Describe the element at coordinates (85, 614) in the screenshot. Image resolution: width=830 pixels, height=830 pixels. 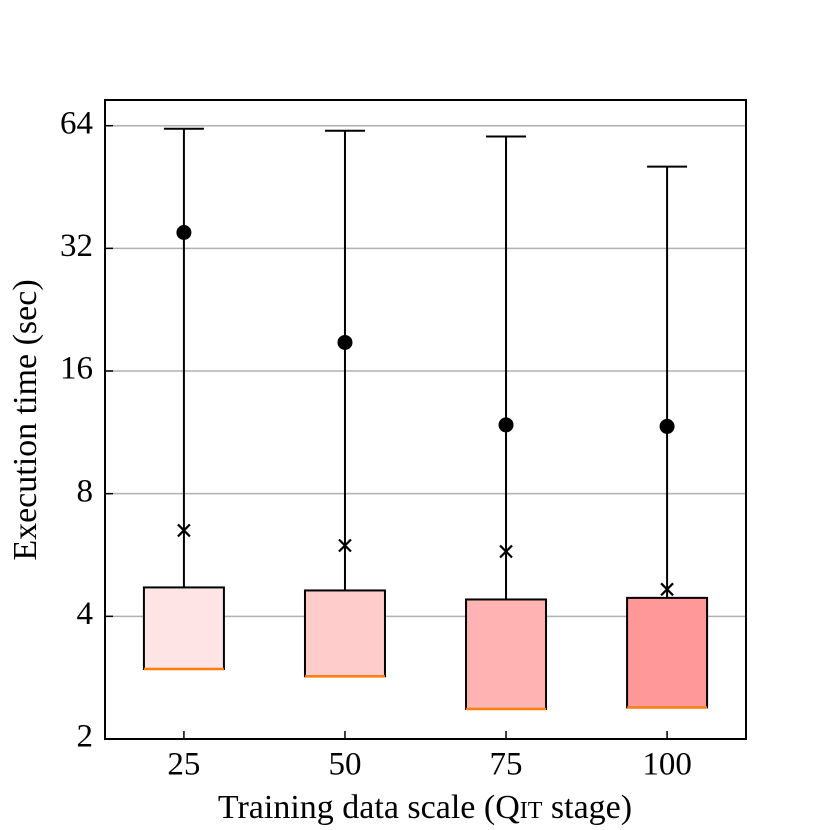
I see `y-tick-label: 4` at that location.